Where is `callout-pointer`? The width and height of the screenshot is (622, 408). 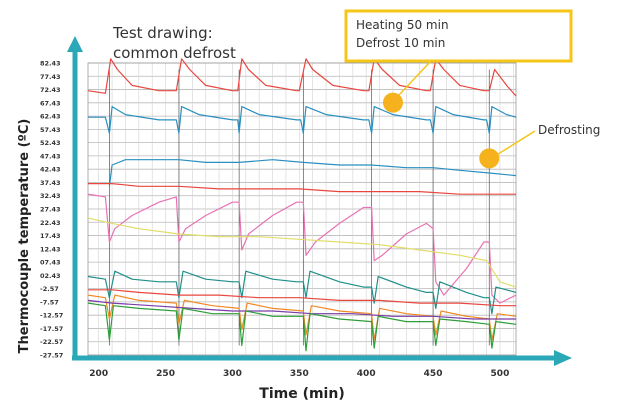 callout-pointer is located at coordinates (414, 79).